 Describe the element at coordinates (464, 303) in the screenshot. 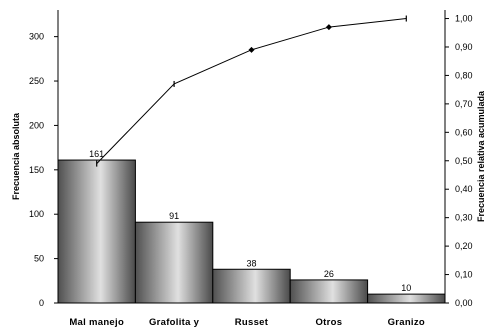

I see `right-tick-label: 0,00` at that location.